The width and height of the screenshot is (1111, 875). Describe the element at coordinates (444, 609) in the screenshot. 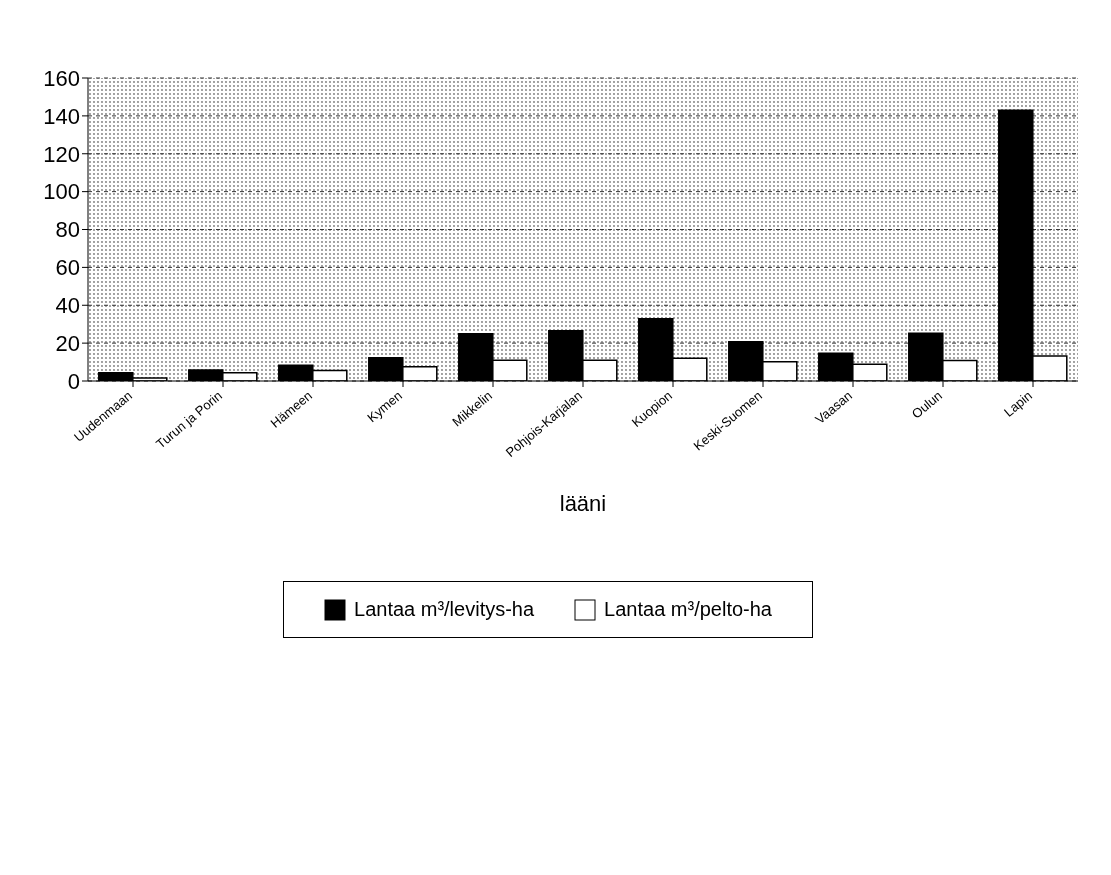

I see `legend-label: Lantaa m³/levitys-ha` at that location.